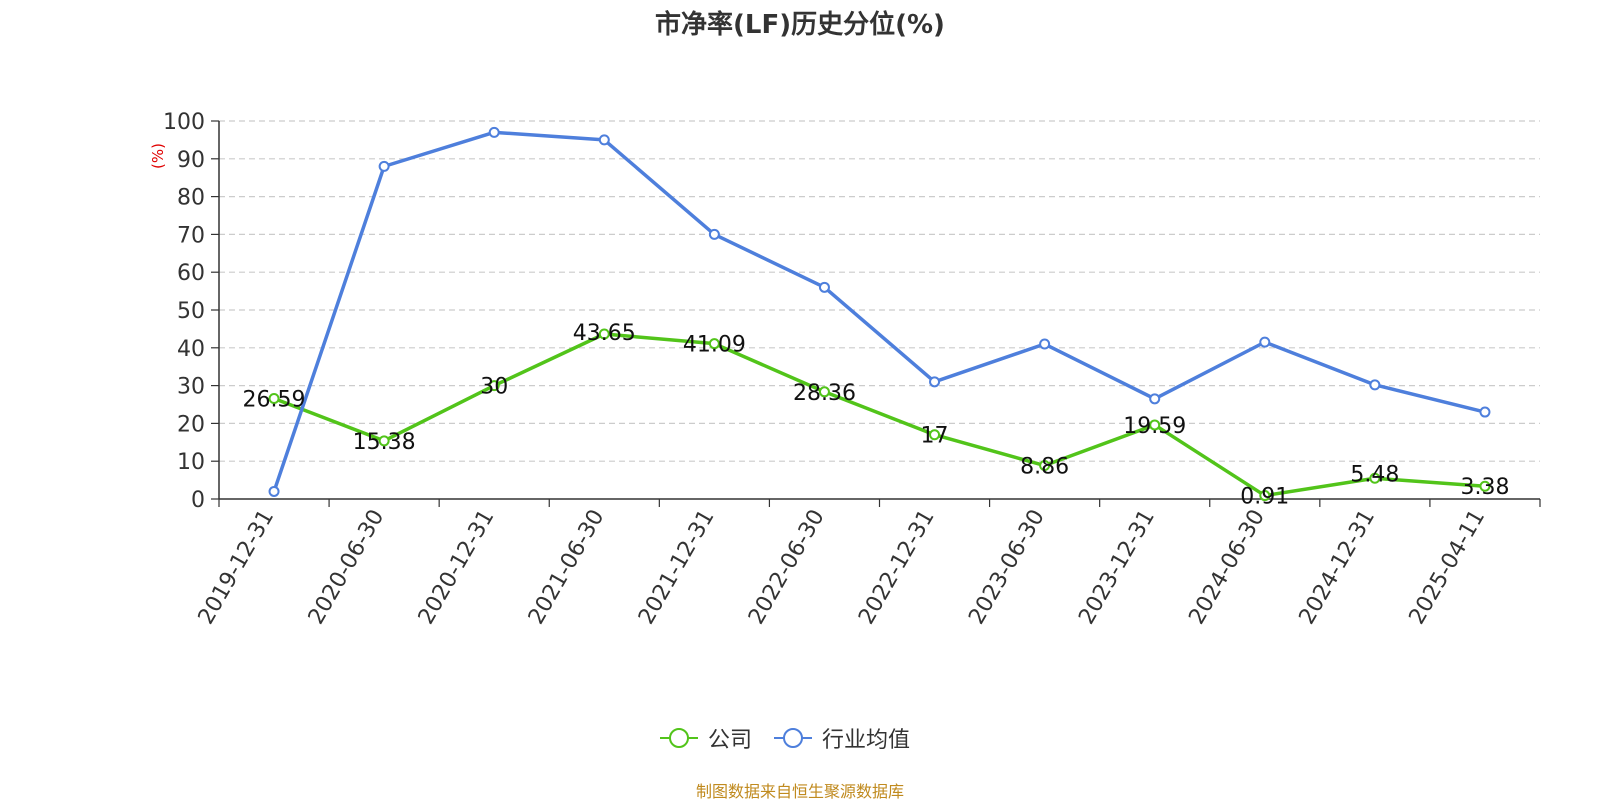  I want to click on data-label-company: 19.59, so click(1154, 426).